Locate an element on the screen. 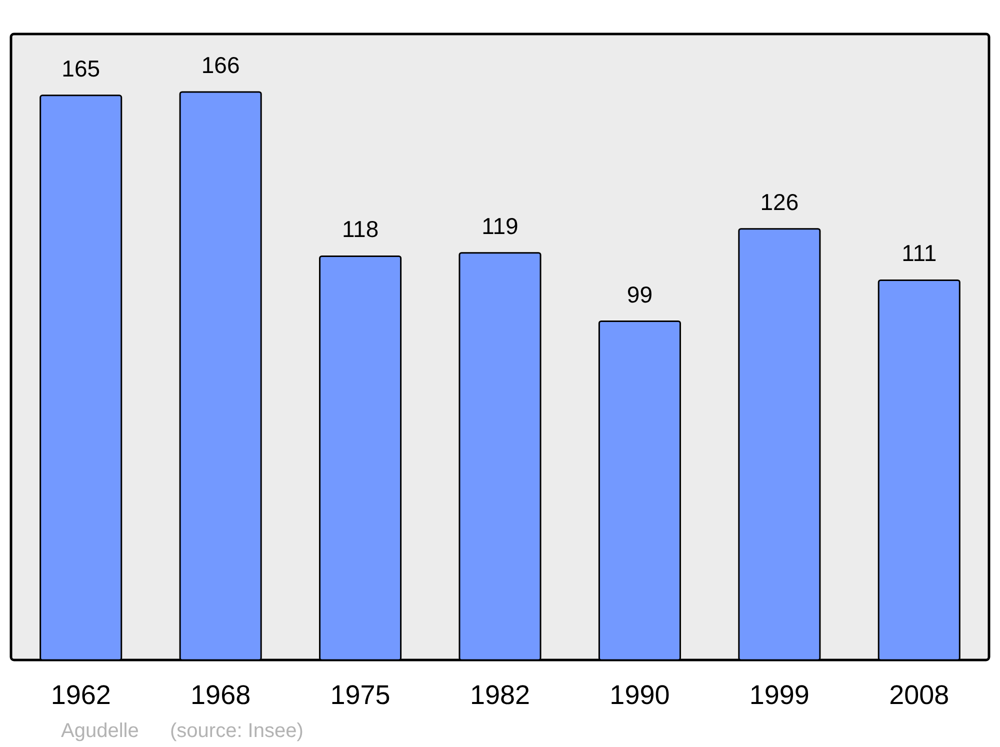 The image size is (1000, 747). data-label: 99 is located at coordinates (639, 294).